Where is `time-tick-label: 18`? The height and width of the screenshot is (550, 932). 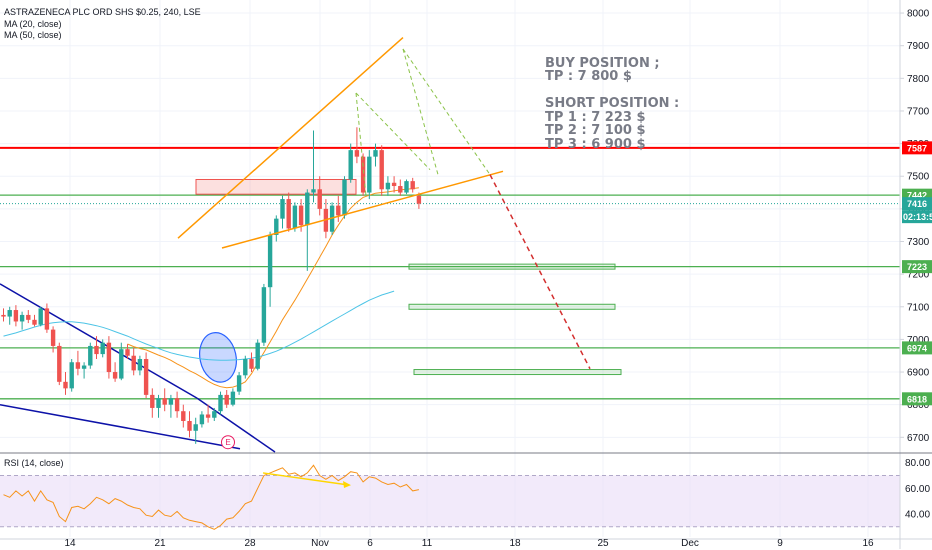
time-tick-label: 18 is located at coordinates (515, 543).